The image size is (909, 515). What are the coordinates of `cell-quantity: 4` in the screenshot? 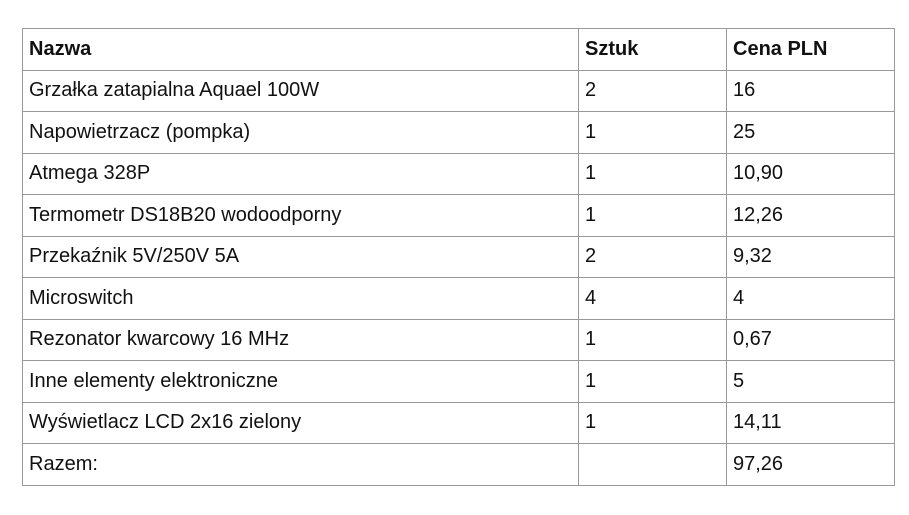 It's located at (652, 298).